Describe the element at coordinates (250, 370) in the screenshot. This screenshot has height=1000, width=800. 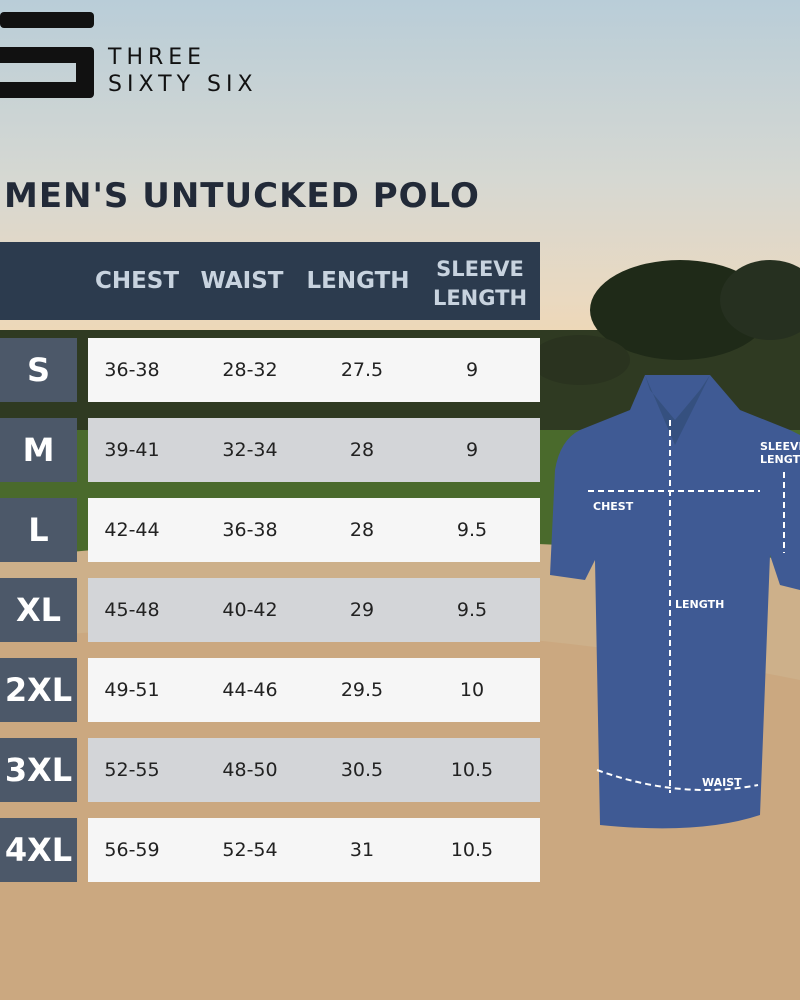
I see `waist-value: 28-32` at that location.